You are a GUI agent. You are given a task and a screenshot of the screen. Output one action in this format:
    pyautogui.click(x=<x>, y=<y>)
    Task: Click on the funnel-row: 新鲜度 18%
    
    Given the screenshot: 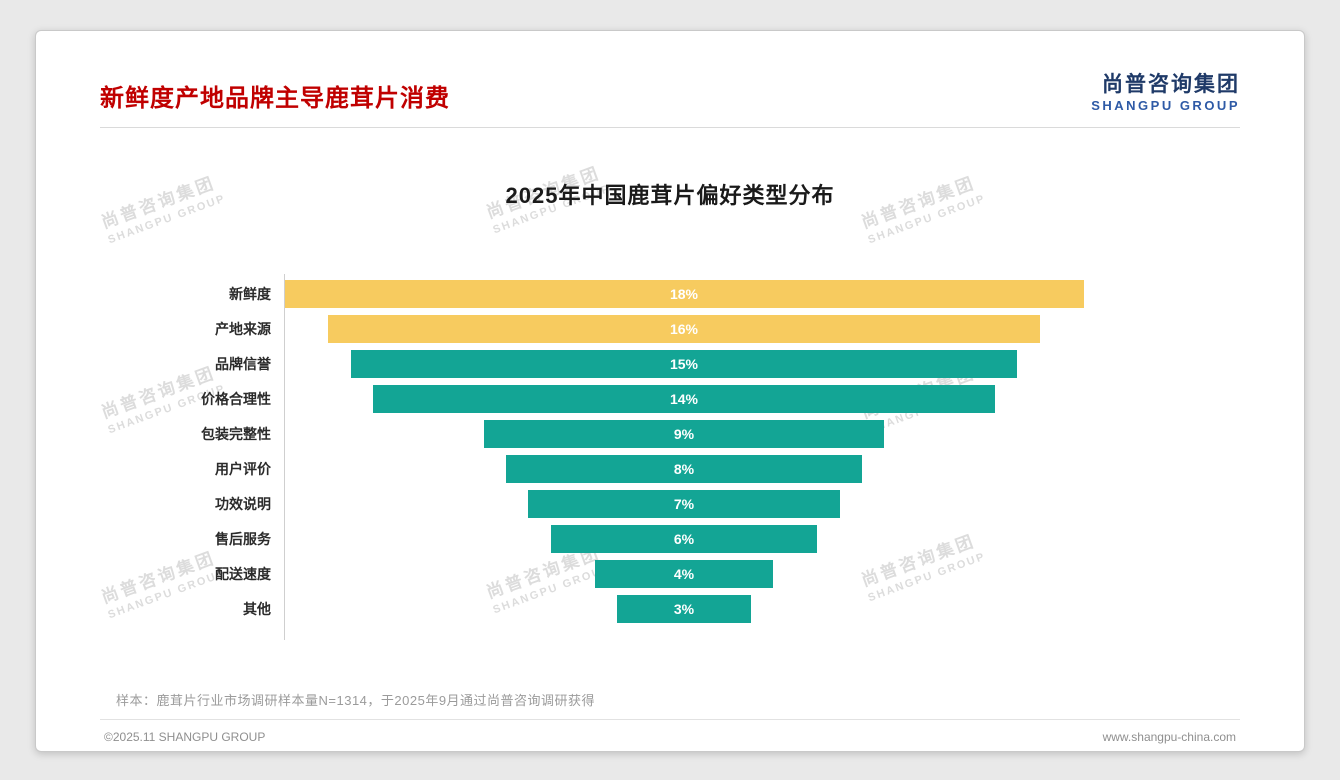 What is the action you would take?
    pyautogui.click(x=670, y=293)
    